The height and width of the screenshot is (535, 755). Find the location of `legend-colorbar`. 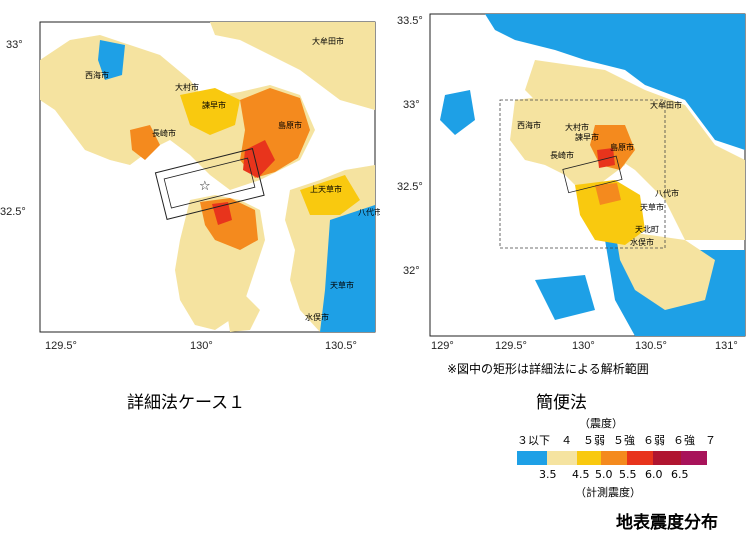

legend-colorbar is located at coordinates (622, 458).